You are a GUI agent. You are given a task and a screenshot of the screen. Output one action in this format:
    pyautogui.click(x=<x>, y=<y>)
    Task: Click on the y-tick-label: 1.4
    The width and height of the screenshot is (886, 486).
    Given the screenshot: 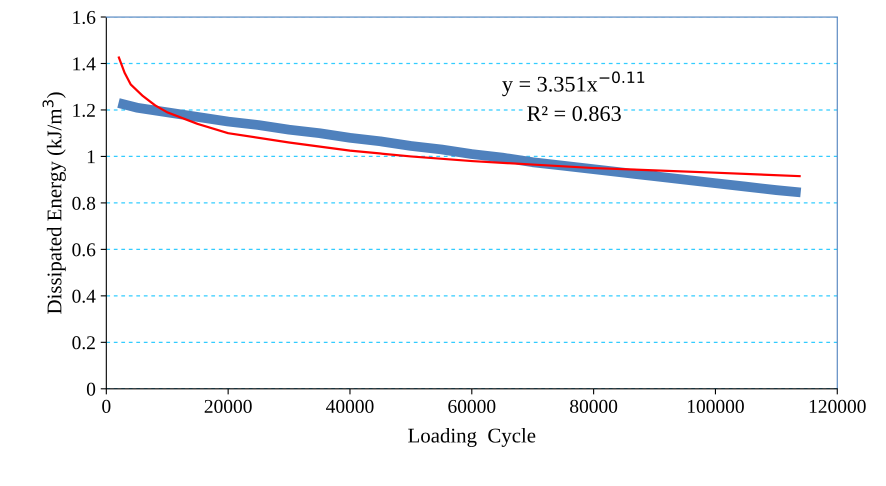 What is the action you would take?
    pyautogui.click(x=84, y=64)
    